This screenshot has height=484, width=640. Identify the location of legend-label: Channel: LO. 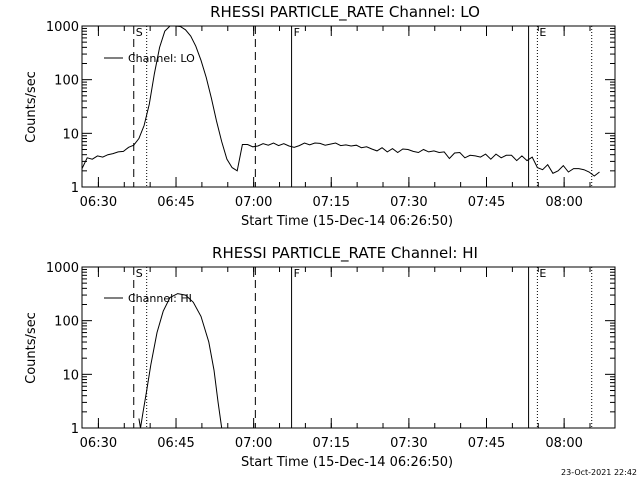
(161, 58).